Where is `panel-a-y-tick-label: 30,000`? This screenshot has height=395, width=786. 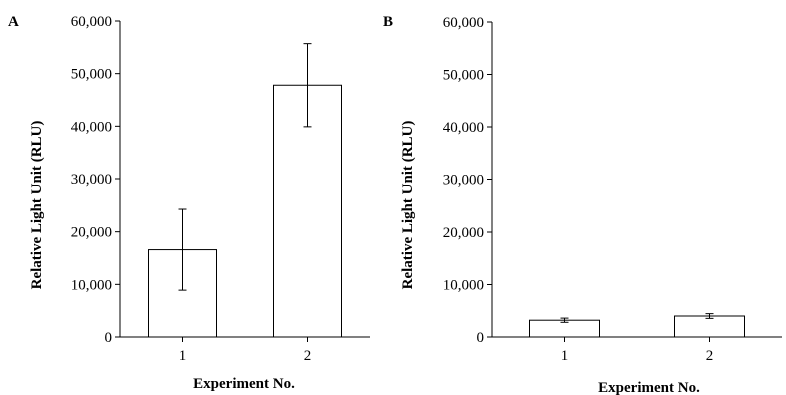
panel-a-y-tick-label: 30,000 is located at coordinates (91, 180).